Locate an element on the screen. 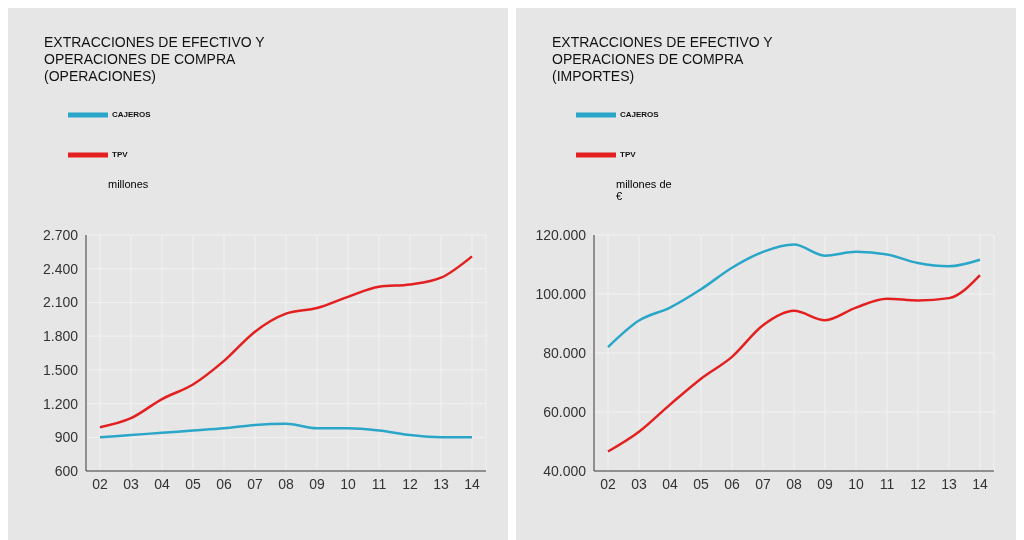 This screenshot has height=540, width=1024. chart-title: EXTRACCIONES DE EFECTIVO Y OPERACIONES DE COMPRA (OPERACIONES) is located at coordinates (155, 59).